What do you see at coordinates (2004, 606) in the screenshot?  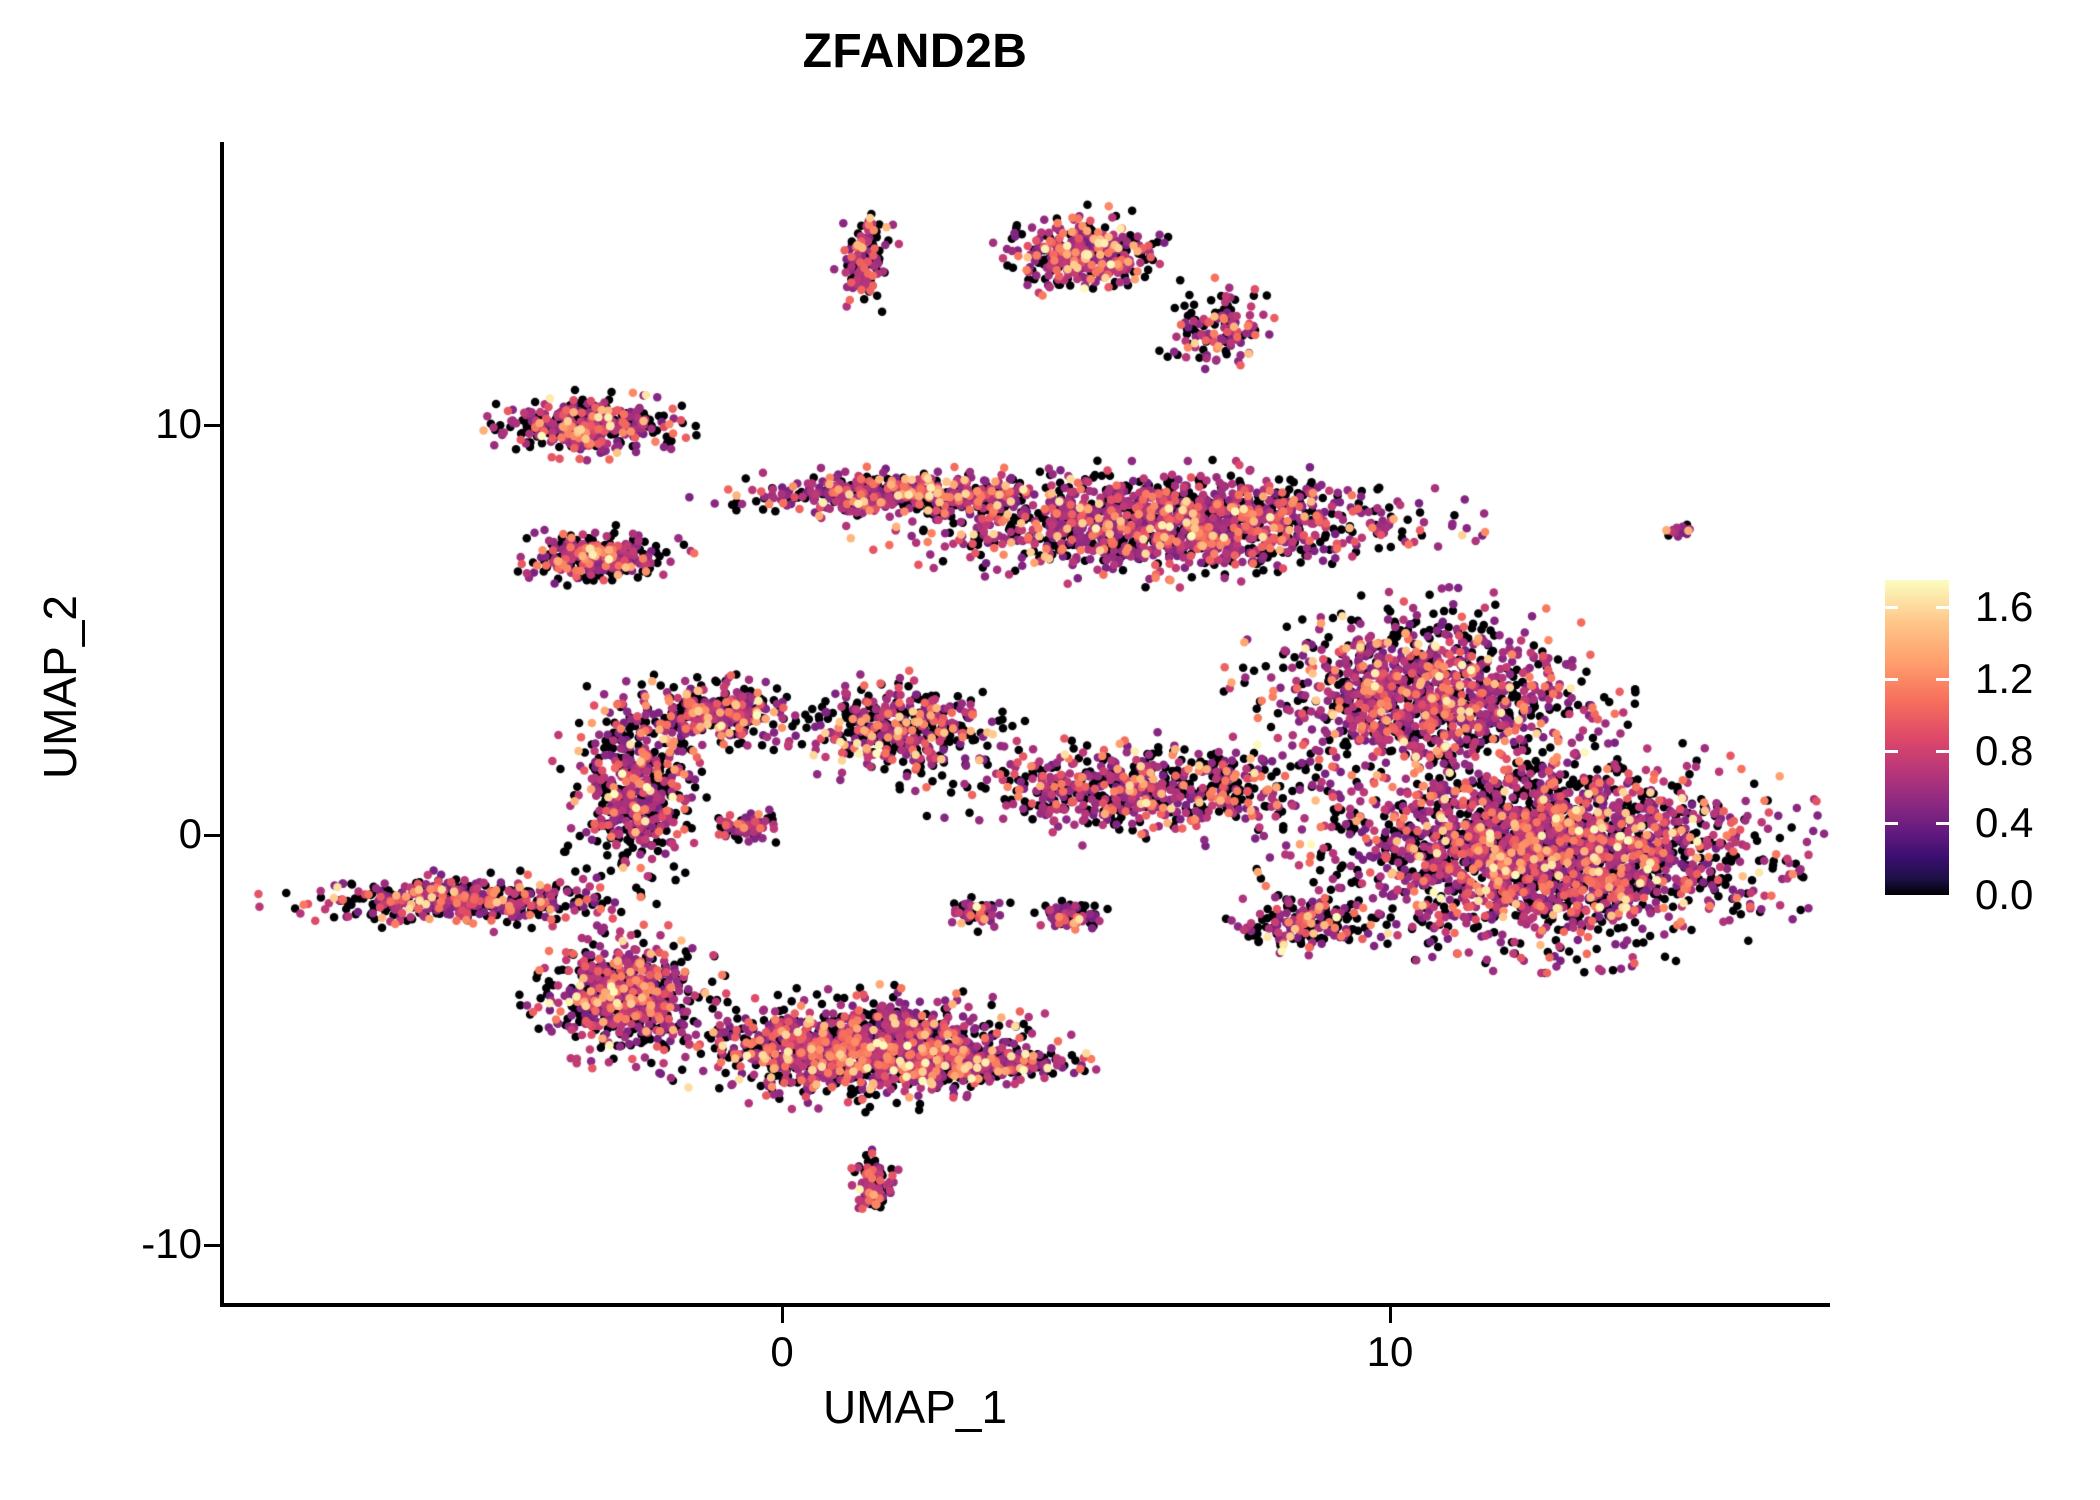 I see `colorbar-tick-label: 1.6` at bounding box center [2004, 606].